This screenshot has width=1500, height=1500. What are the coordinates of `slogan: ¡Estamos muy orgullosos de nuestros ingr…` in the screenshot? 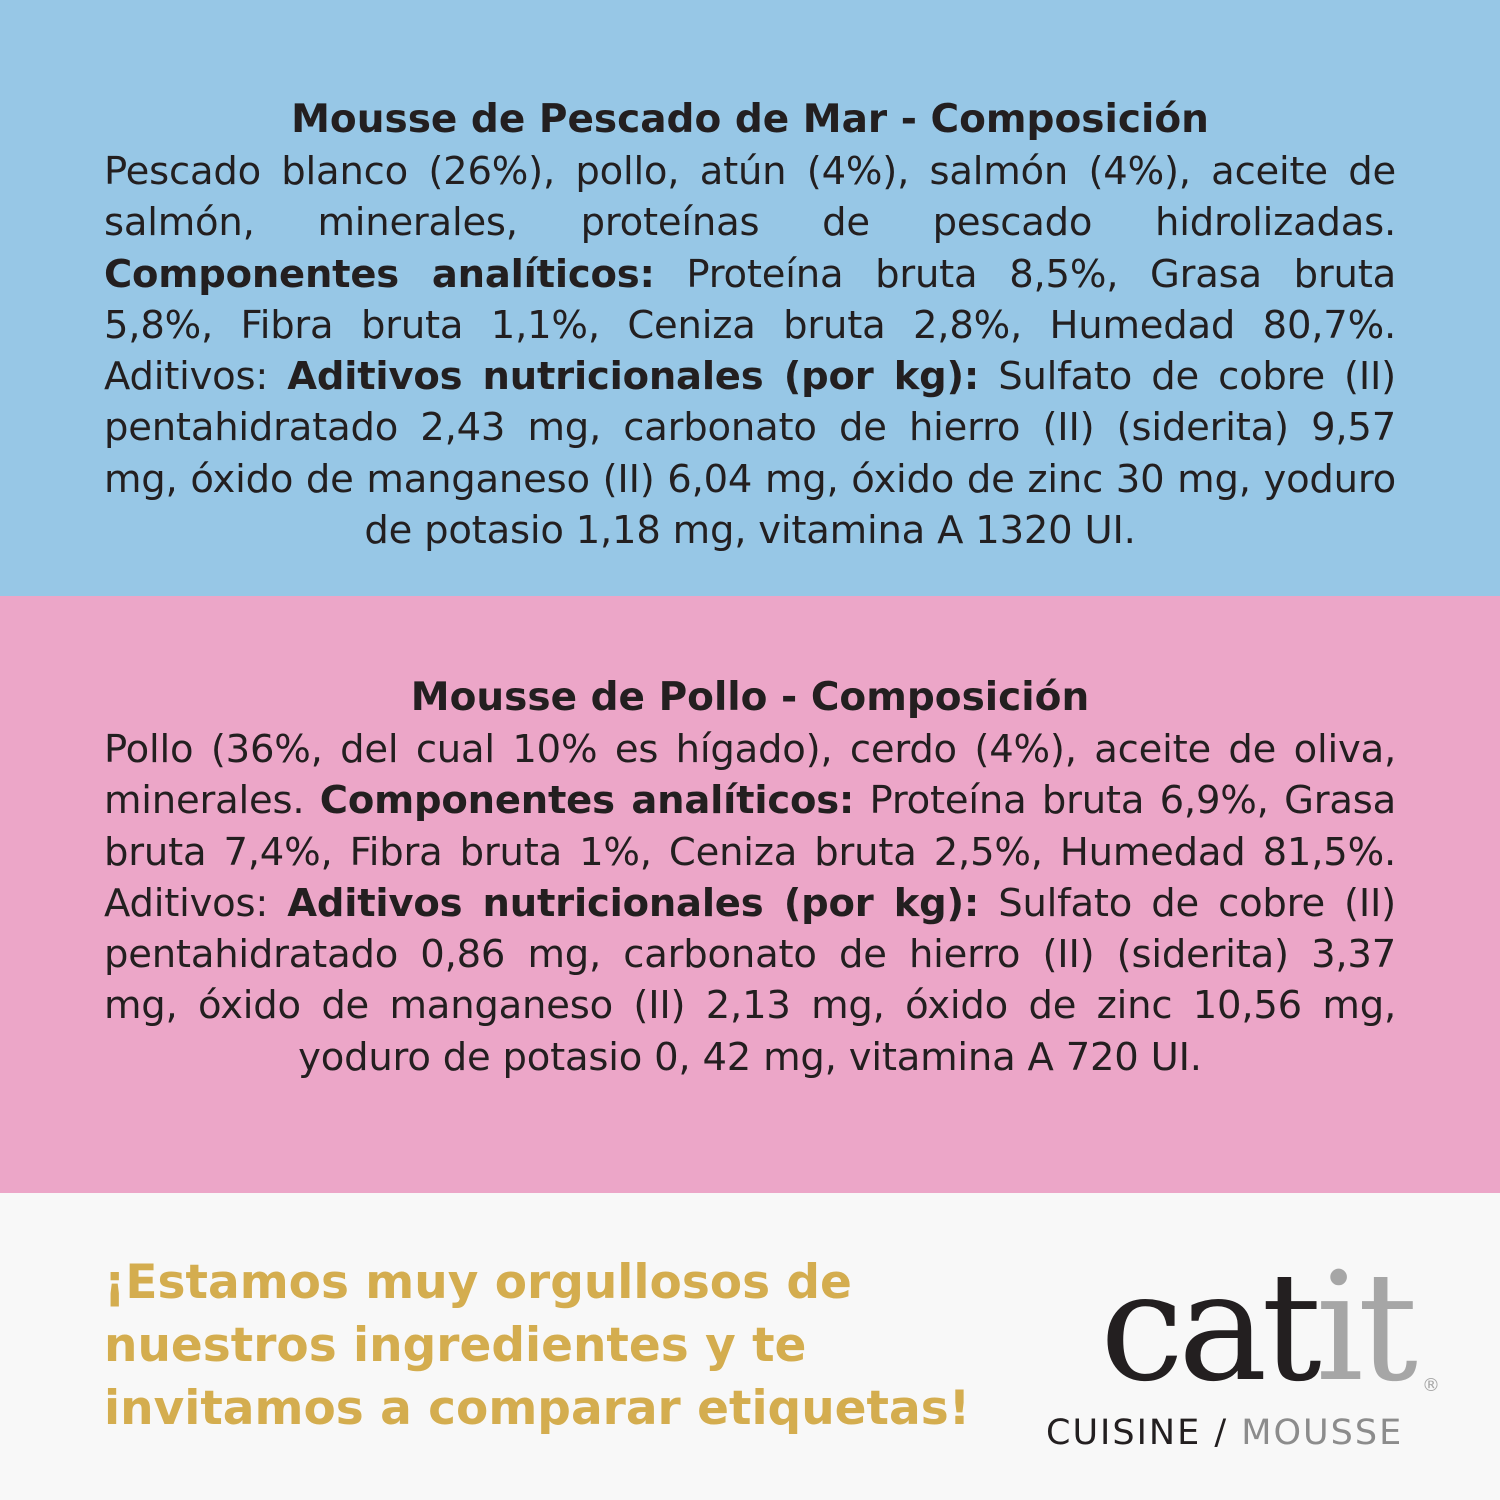 It's located at (537, 1345).